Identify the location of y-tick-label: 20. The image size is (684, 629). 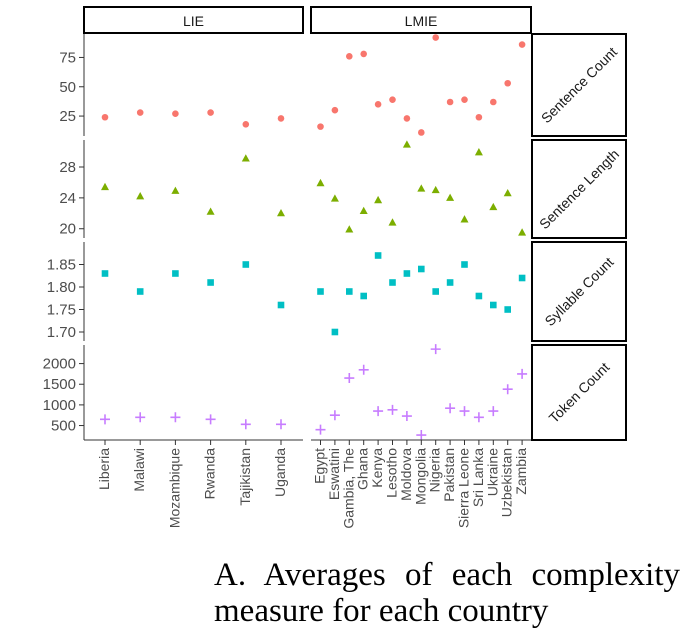
(67, 229).